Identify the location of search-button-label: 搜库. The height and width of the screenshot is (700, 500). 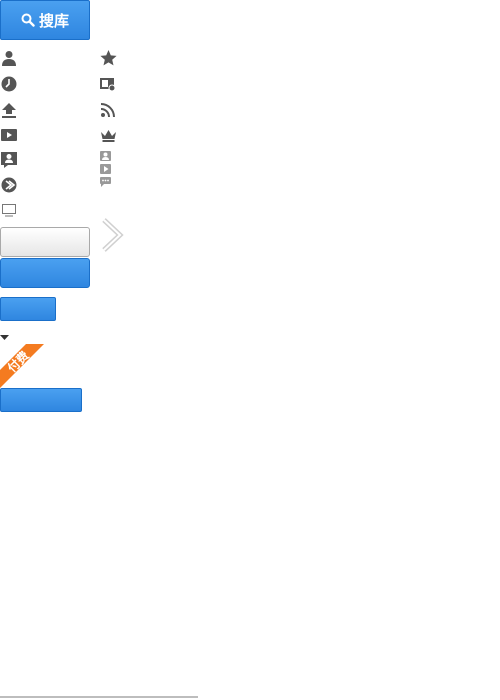
(54, 20).